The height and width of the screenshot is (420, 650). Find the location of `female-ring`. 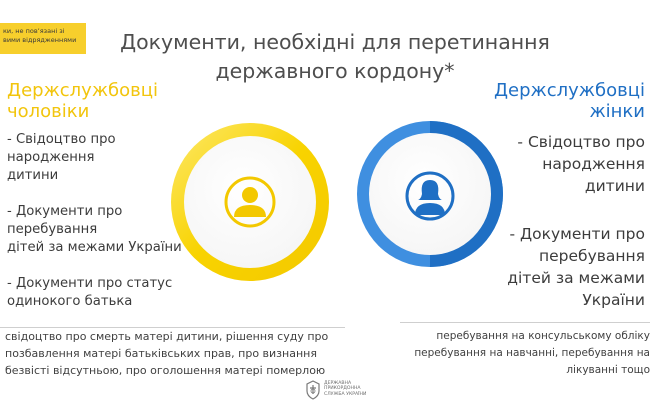

female-ring is located at coordinates (430, 194).